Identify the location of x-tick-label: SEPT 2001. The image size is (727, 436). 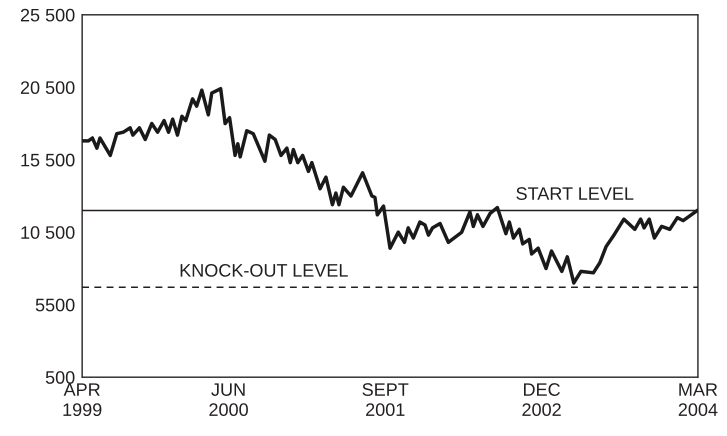
(385, 399).